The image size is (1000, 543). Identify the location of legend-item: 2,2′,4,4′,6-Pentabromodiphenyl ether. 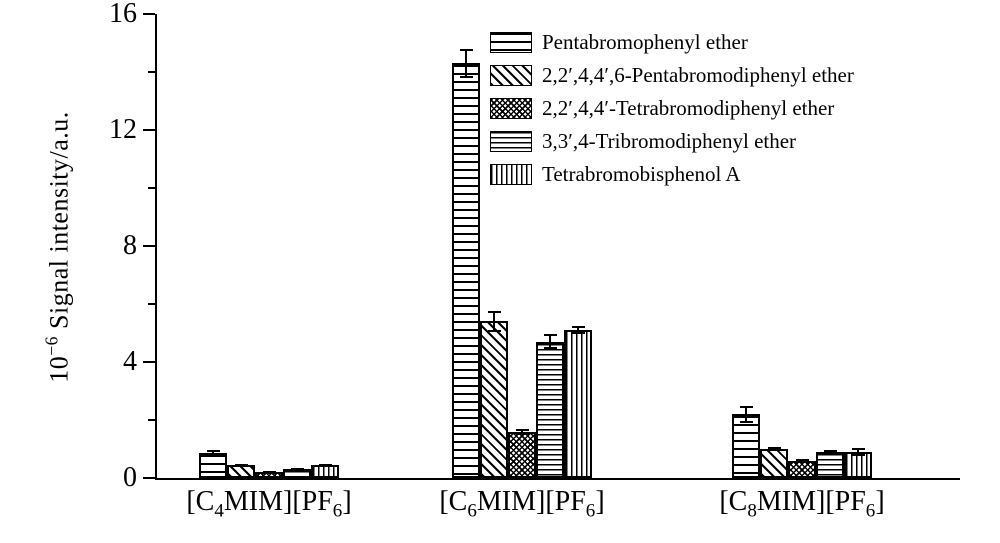
(672, 75).